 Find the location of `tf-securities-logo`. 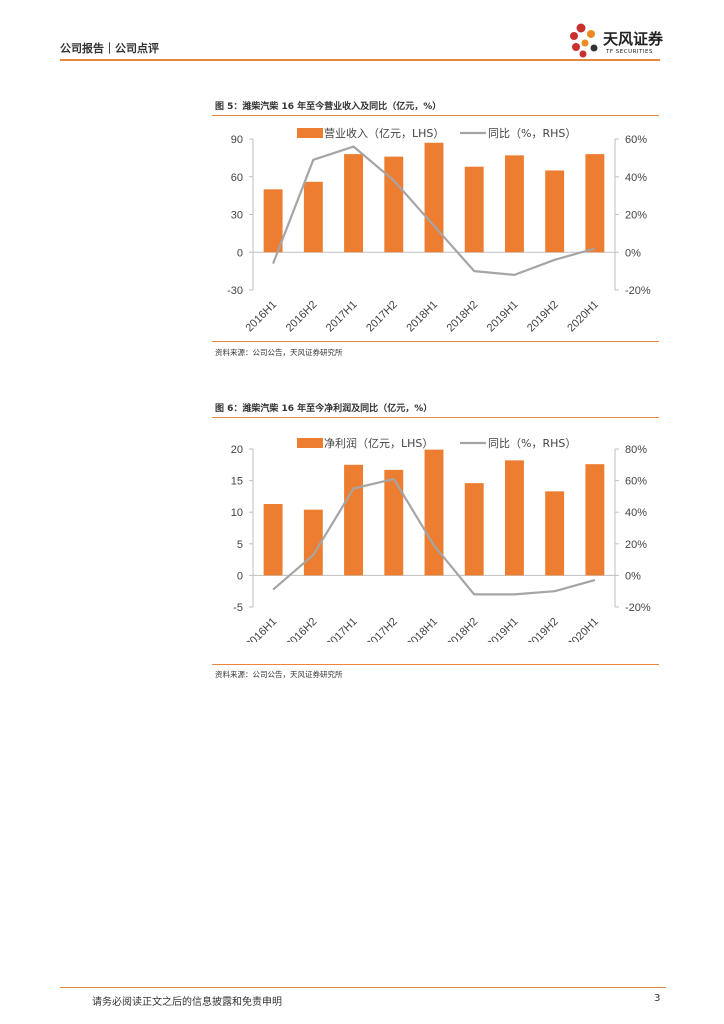

tf-securities-logo is located at coordinates (584, 40).